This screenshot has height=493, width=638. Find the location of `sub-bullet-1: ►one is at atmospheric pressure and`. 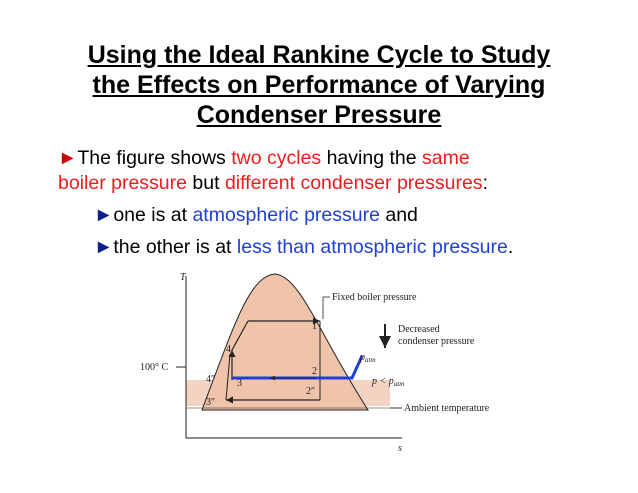

sub-bullet-1: ►one is at atmospheric pressure and is located at coordinates (256, 215).